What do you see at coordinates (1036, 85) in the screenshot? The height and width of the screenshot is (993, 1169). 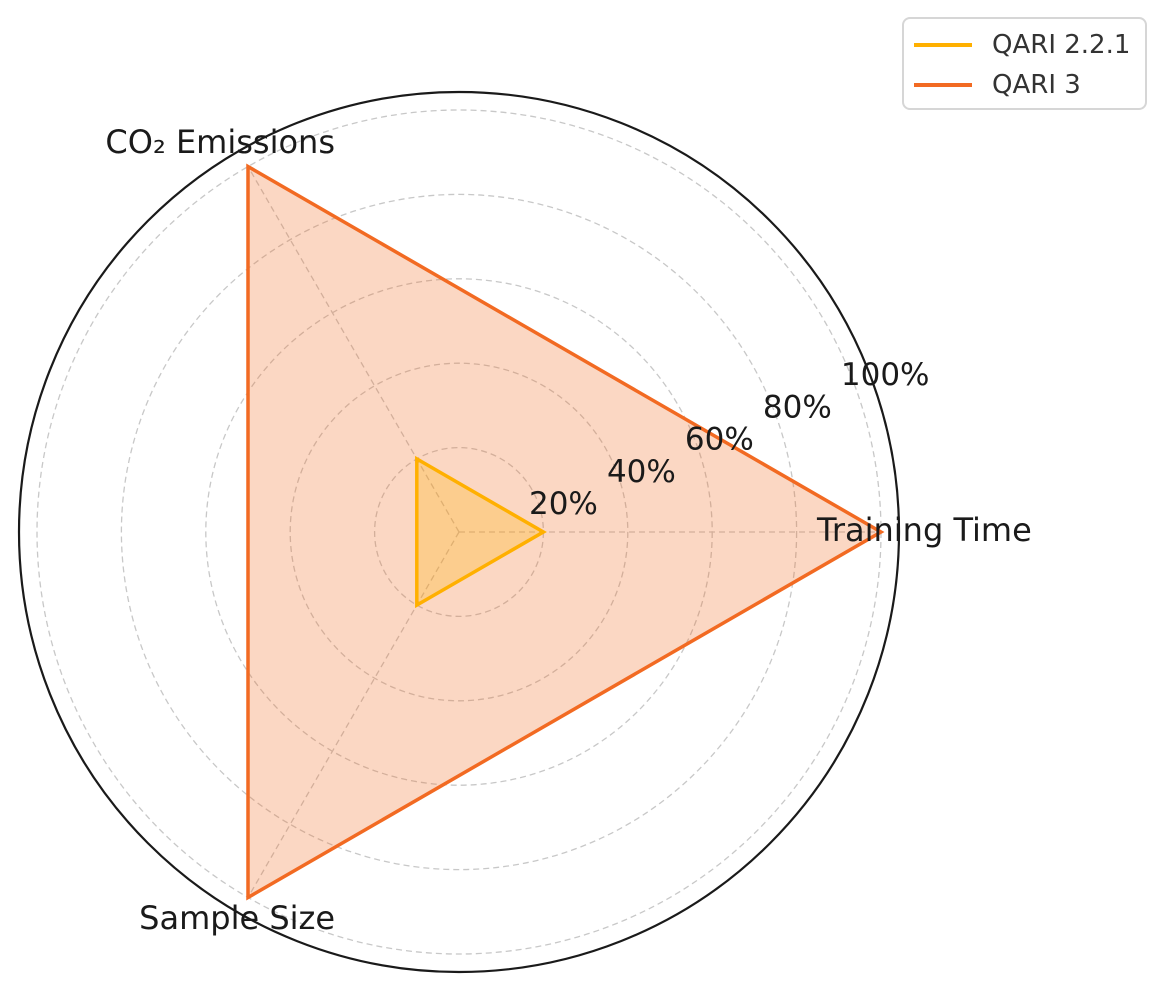 I see `legend-label-series-2: QARI 3` at bounding box center [1036, 85].